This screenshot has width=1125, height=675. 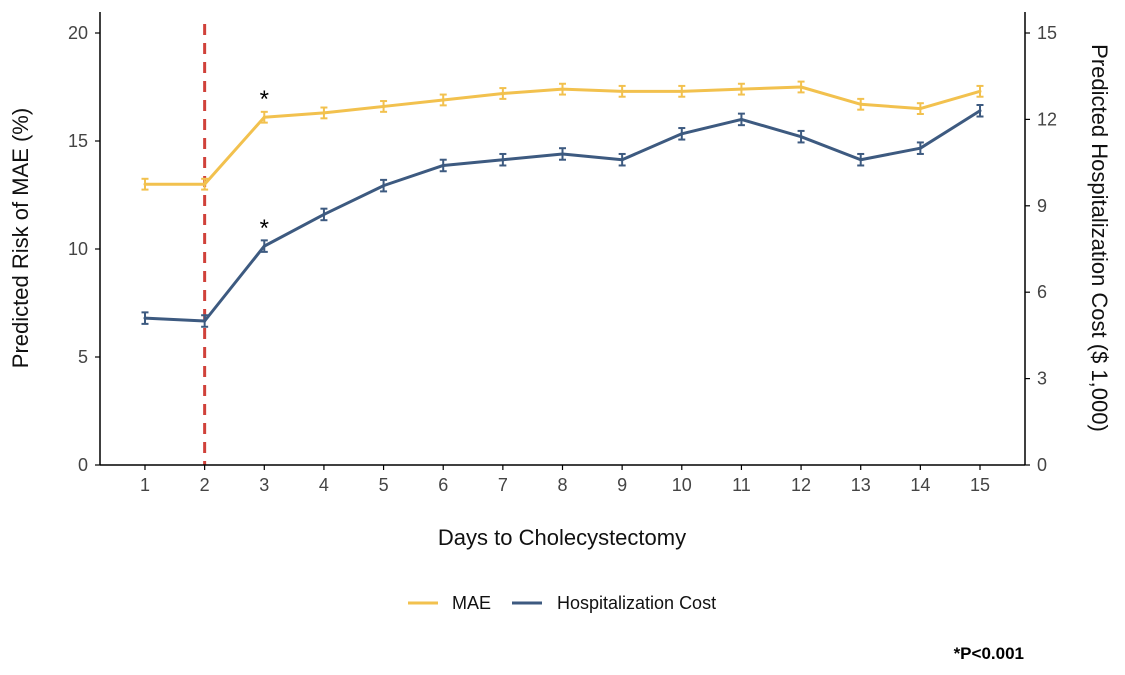 What do you see at coordinates (1042, 206) in the screenshot?
I see `right-tick-label: 9` at bounding box center [1042, 206].